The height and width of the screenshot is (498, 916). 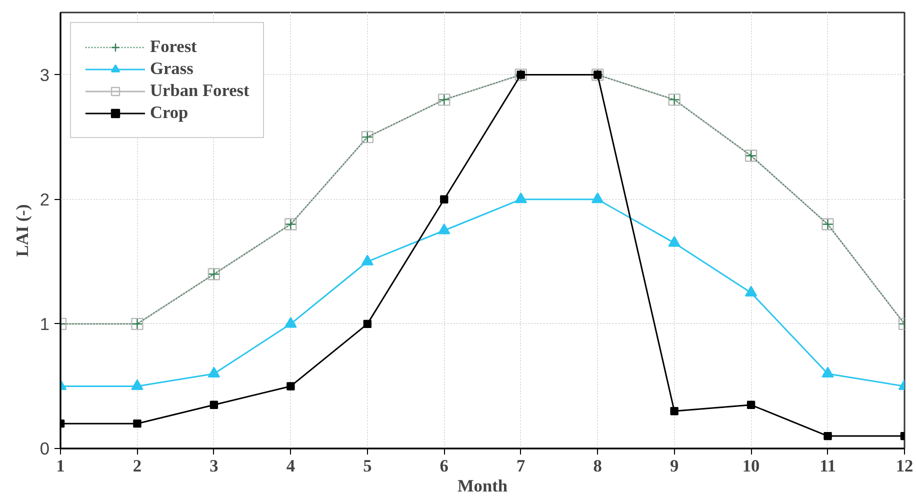 What do you see at coordinates (137, 466) in the screenshot?
I see `x-tick-label: 2` at bounding box center [137, 466].